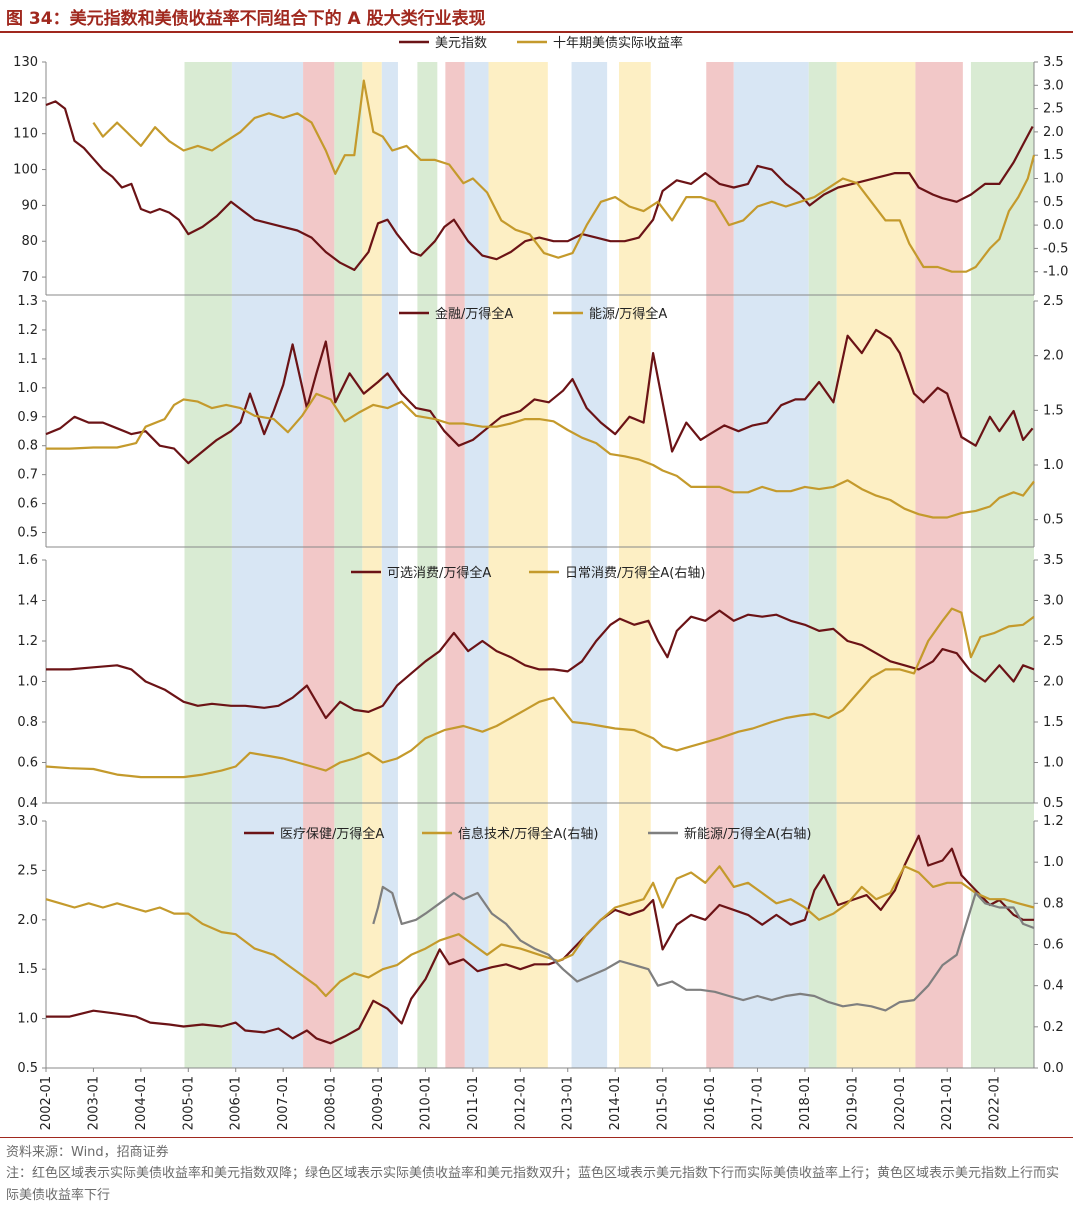 Image resolution: width=1073 pixels, height=1210 pixels. I want to click on legend-item: 十年期美债实际收益率, so click(600, 43).